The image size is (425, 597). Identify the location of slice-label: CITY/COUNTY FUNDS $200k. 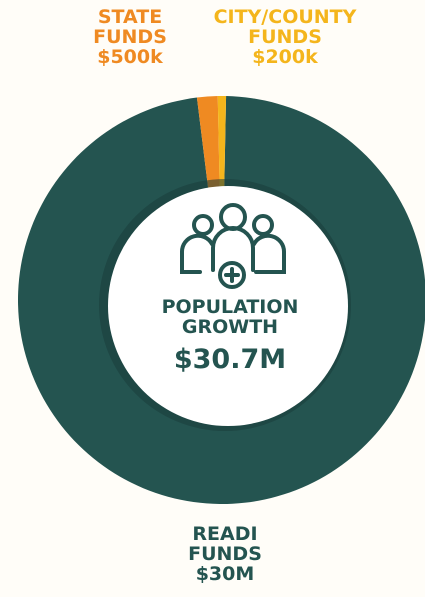
(285, 37).